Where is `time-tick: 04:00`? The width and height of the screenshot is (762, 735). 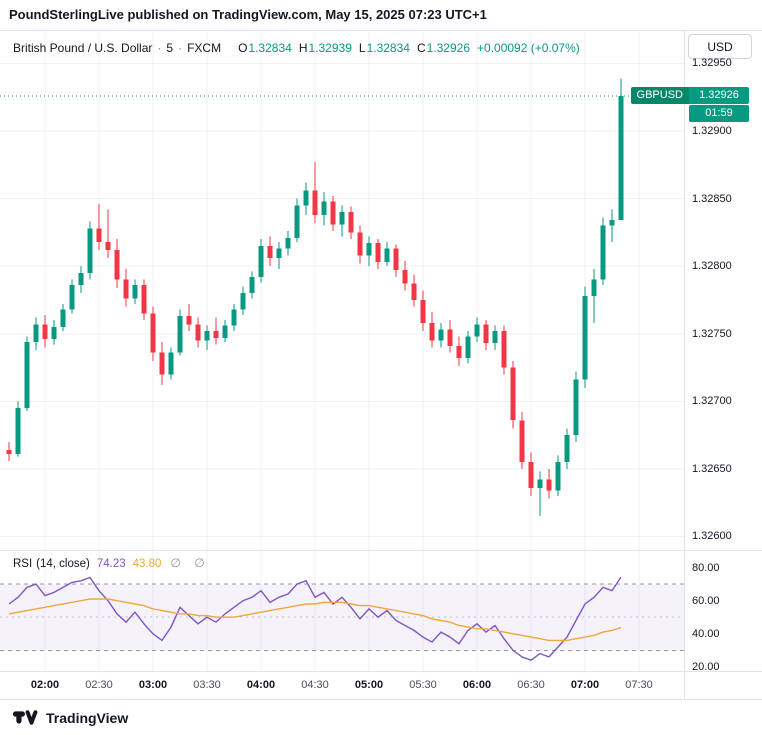
time-tick: 04:00 is located at coordinates (261, 685).